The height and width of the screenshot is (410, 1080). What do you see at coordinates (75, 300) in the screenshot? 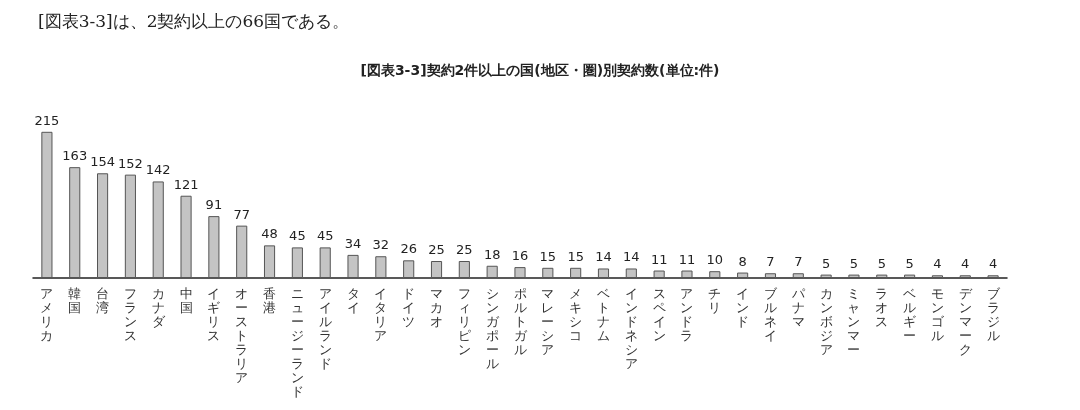
I see `x-tick-label: 韓国` at bounding box center [75, 300].